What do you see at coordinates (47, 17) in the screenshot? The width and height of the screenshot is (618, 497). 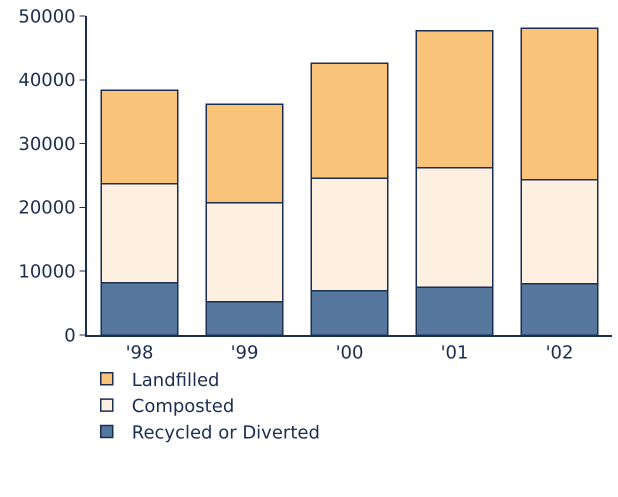 I see `y-tick-label: 50000` at bounding box center [47, 17].